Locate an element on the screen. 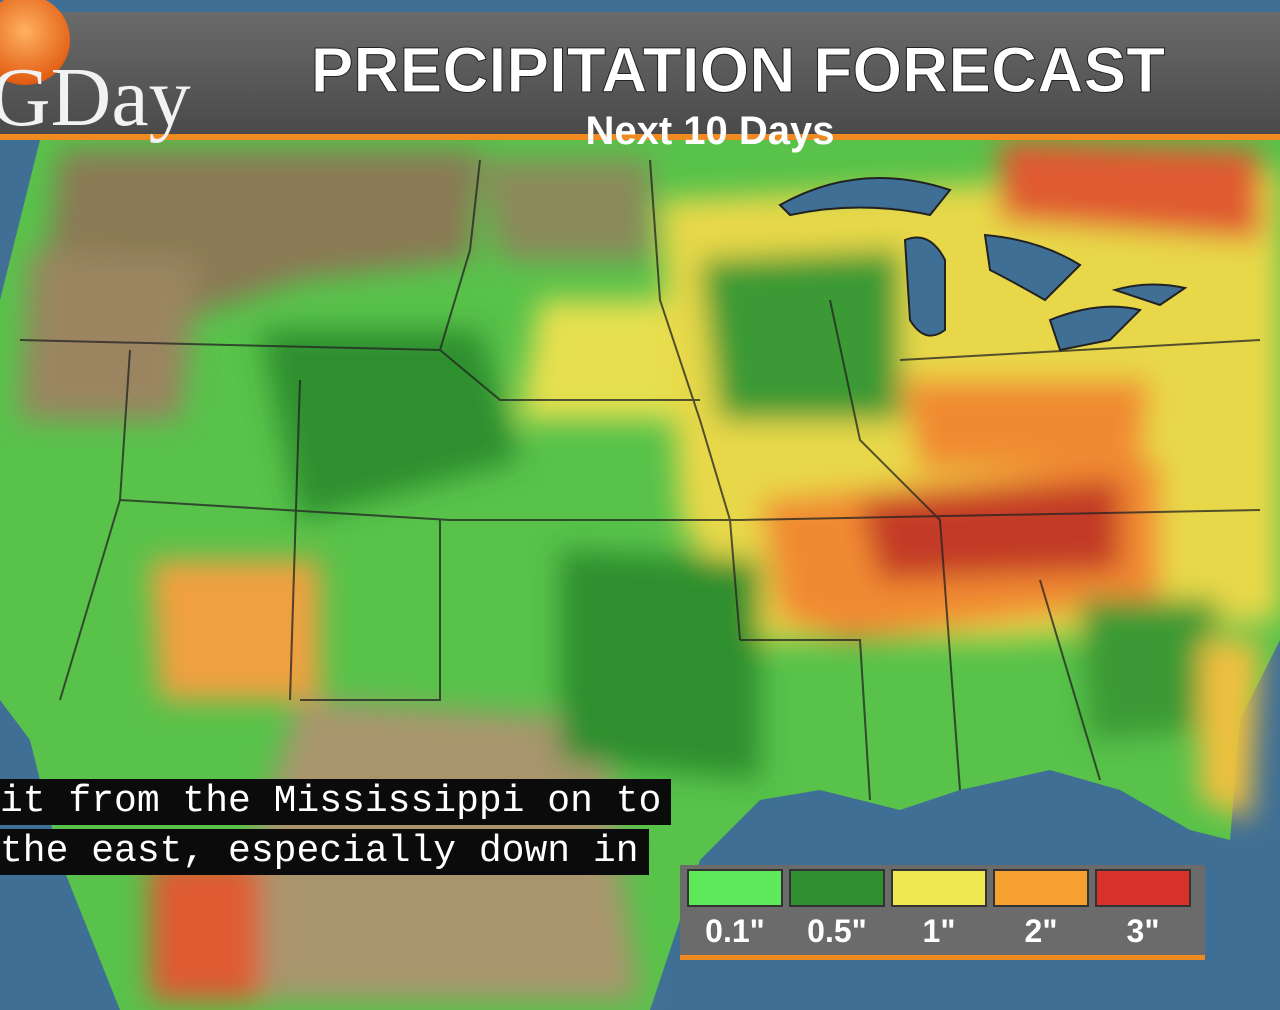  legend-label: 3" is located at coordinates (1143, 931).